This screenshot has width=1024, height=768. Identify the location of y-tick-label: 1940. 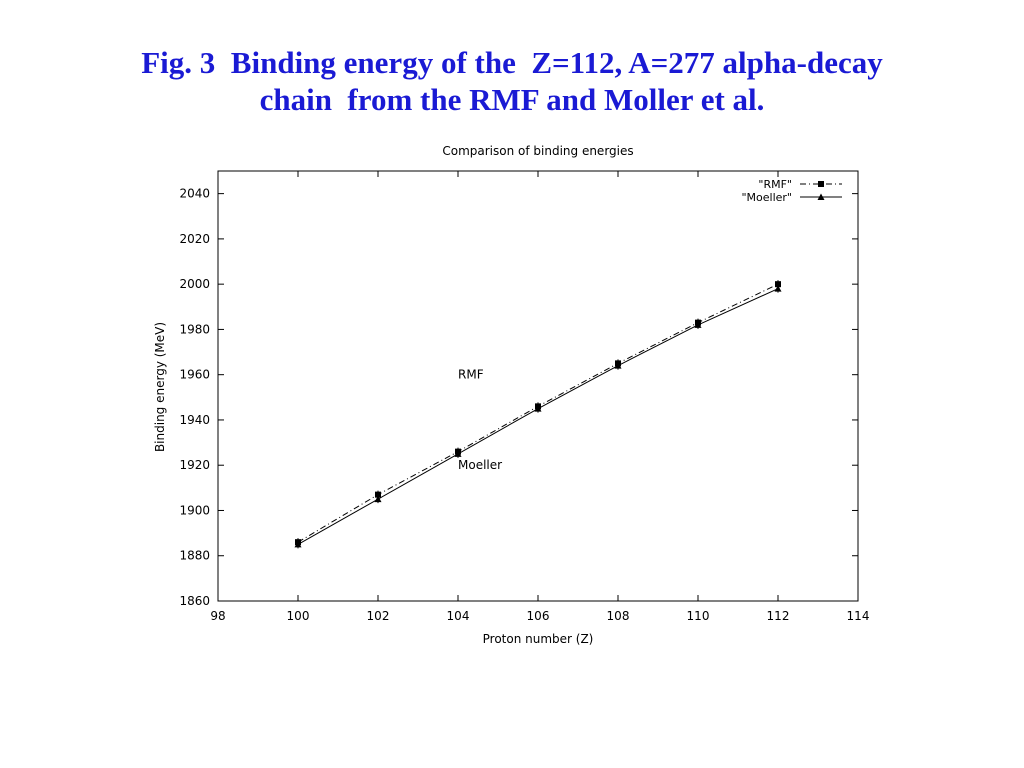
(194, 420).